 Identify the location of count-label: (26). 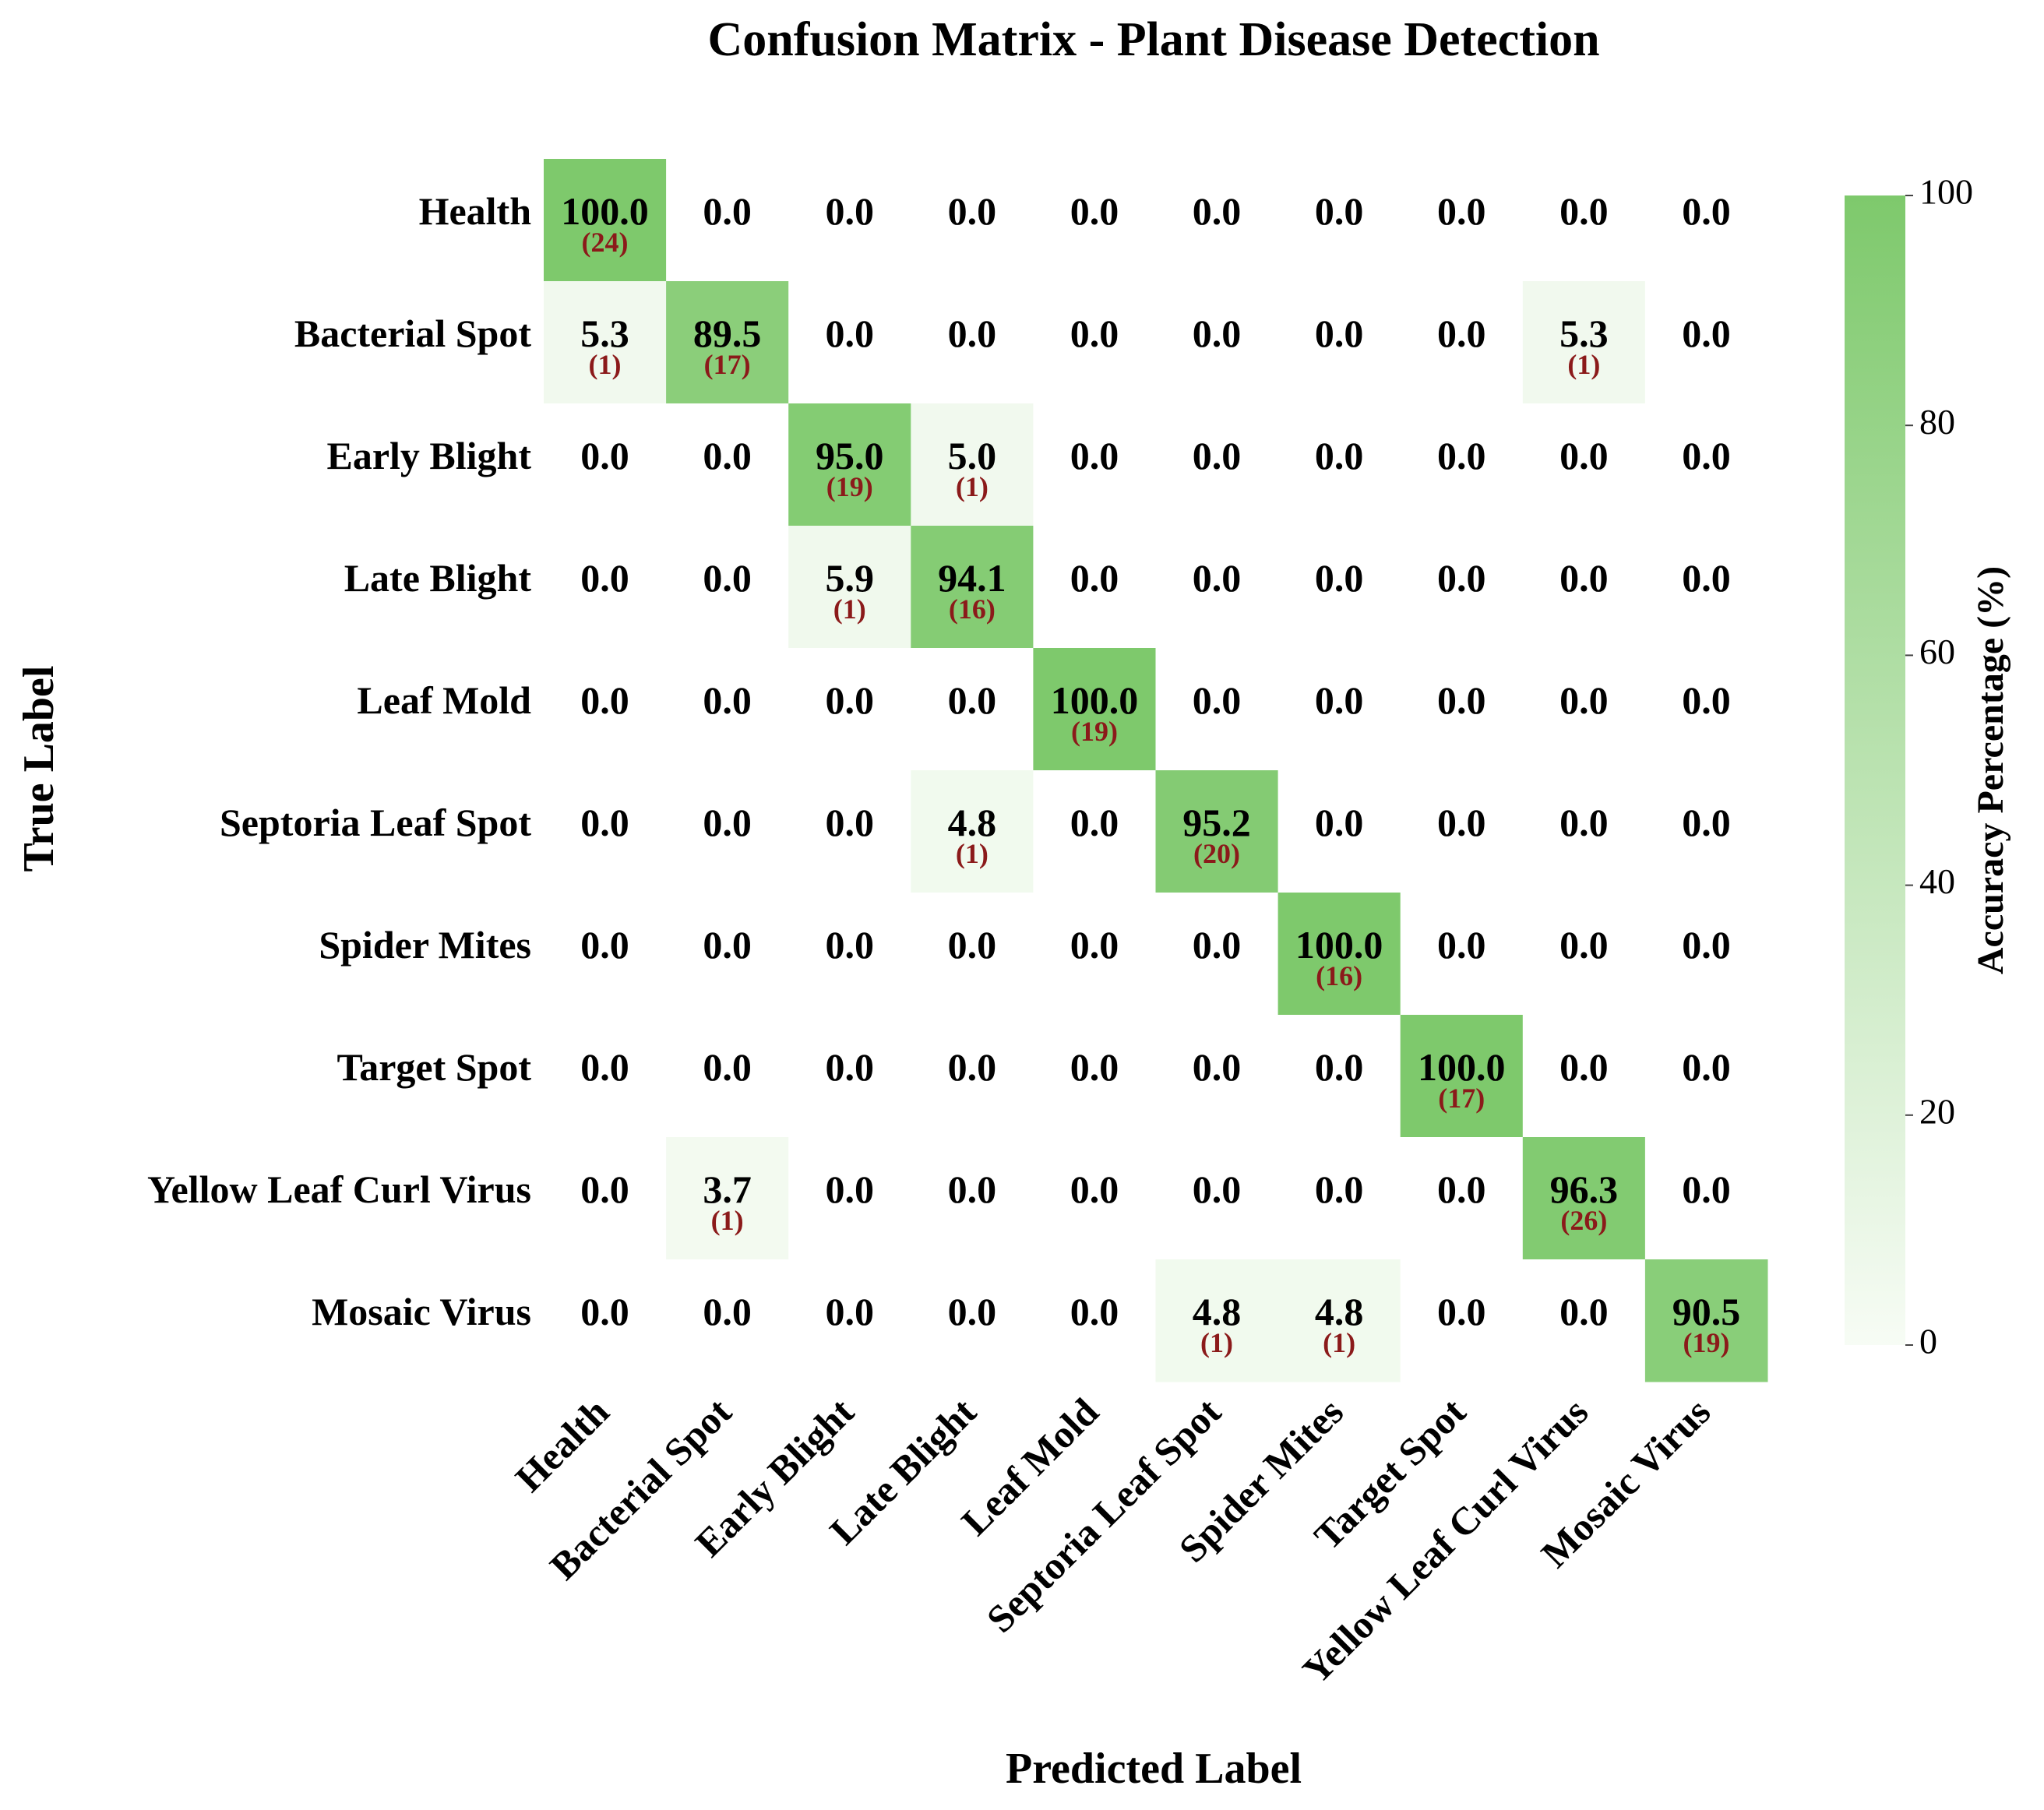
(1583, 1220).